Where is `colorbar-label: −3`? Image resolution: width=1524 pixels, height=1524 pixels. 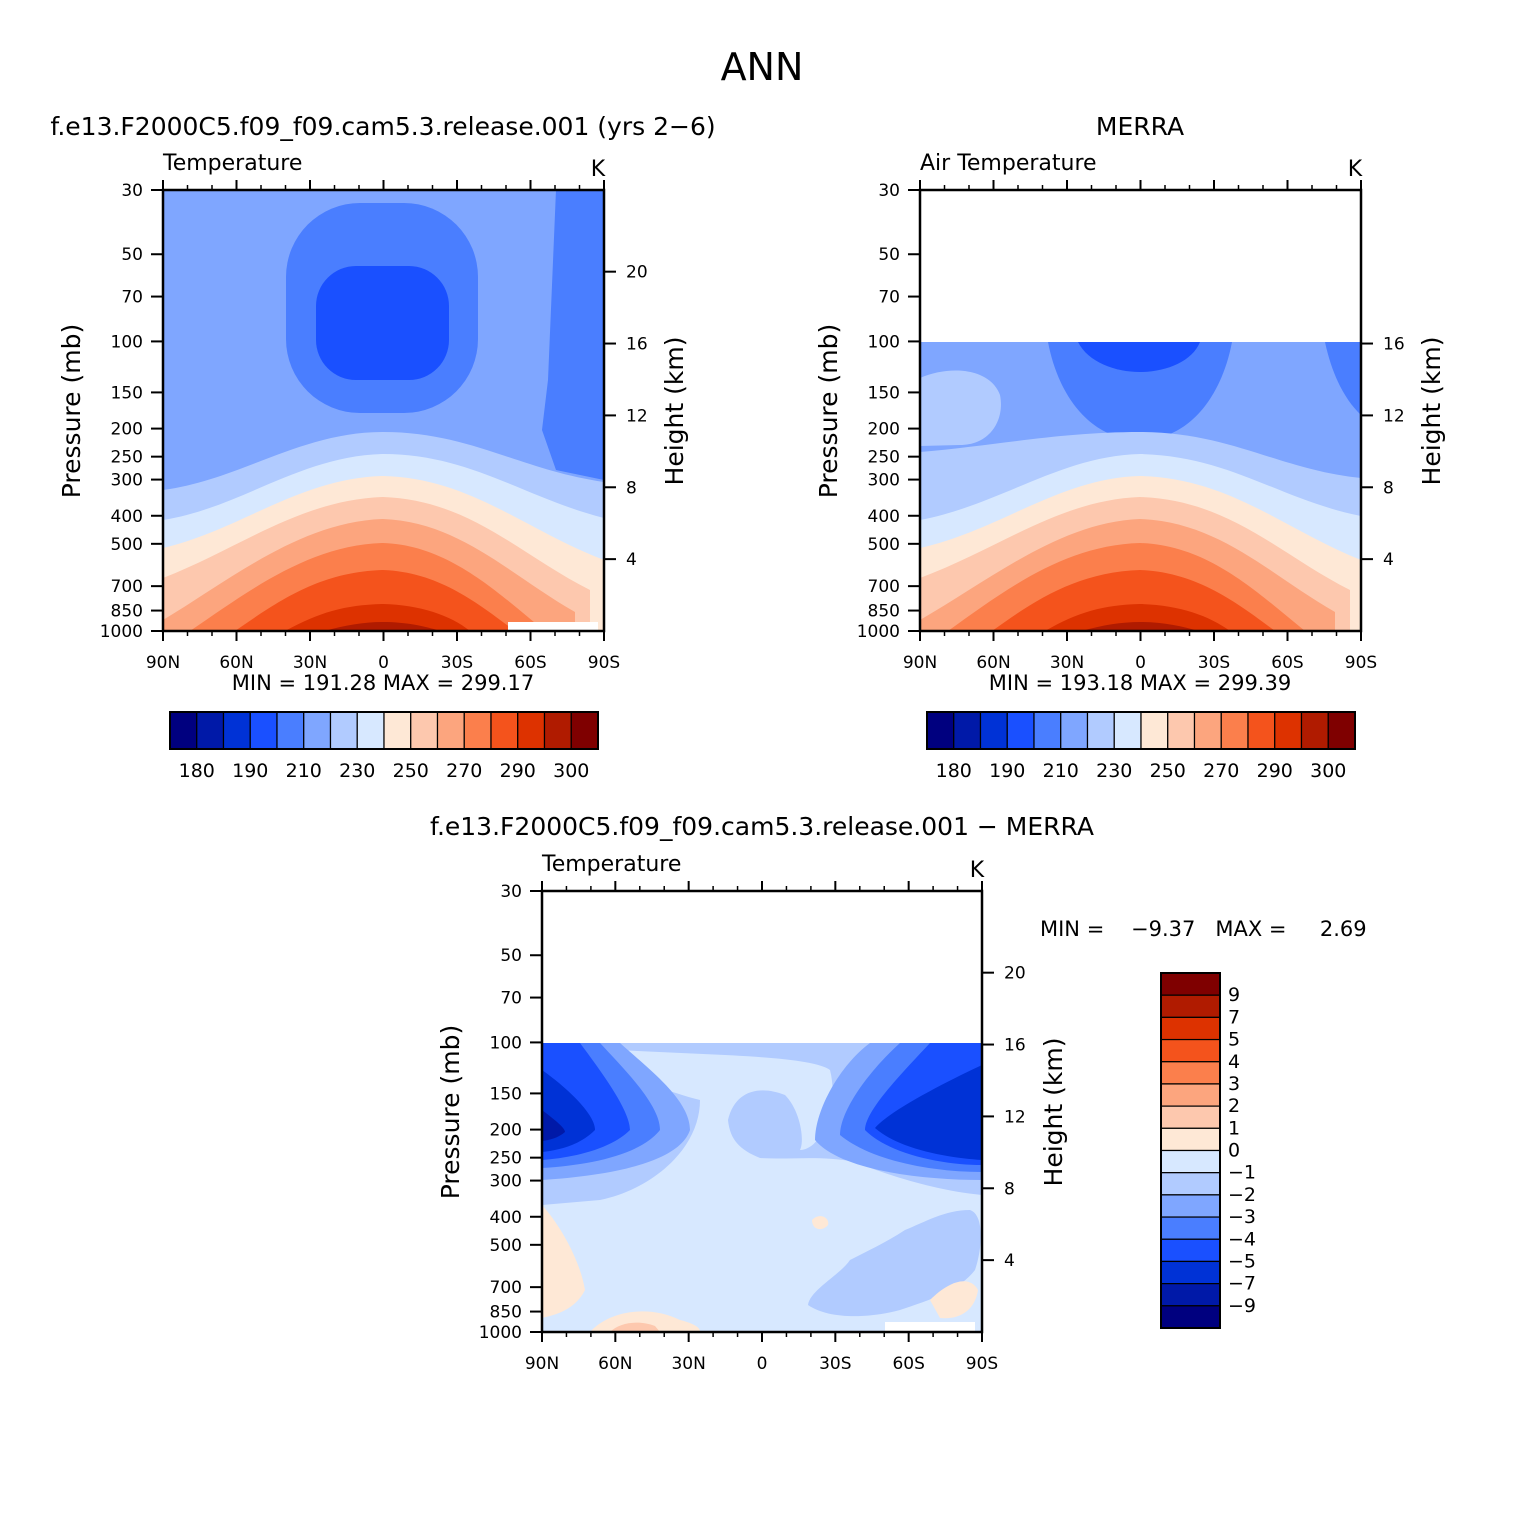
colorbar-label: −3 is located at coordinates (1242, 1217).